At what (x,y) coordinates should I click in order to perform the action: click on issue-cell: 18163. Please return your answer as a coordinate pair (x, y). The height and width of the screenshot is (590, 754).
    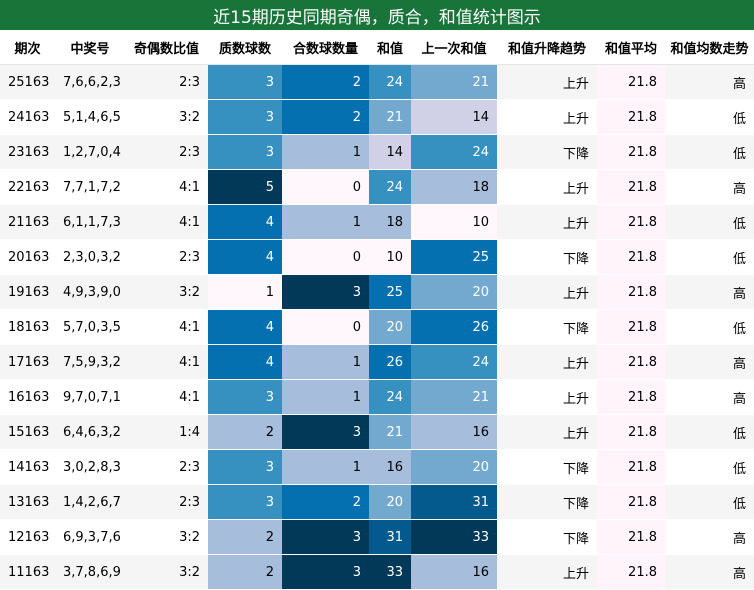
    Looking at the image, I should click on (27, 327).